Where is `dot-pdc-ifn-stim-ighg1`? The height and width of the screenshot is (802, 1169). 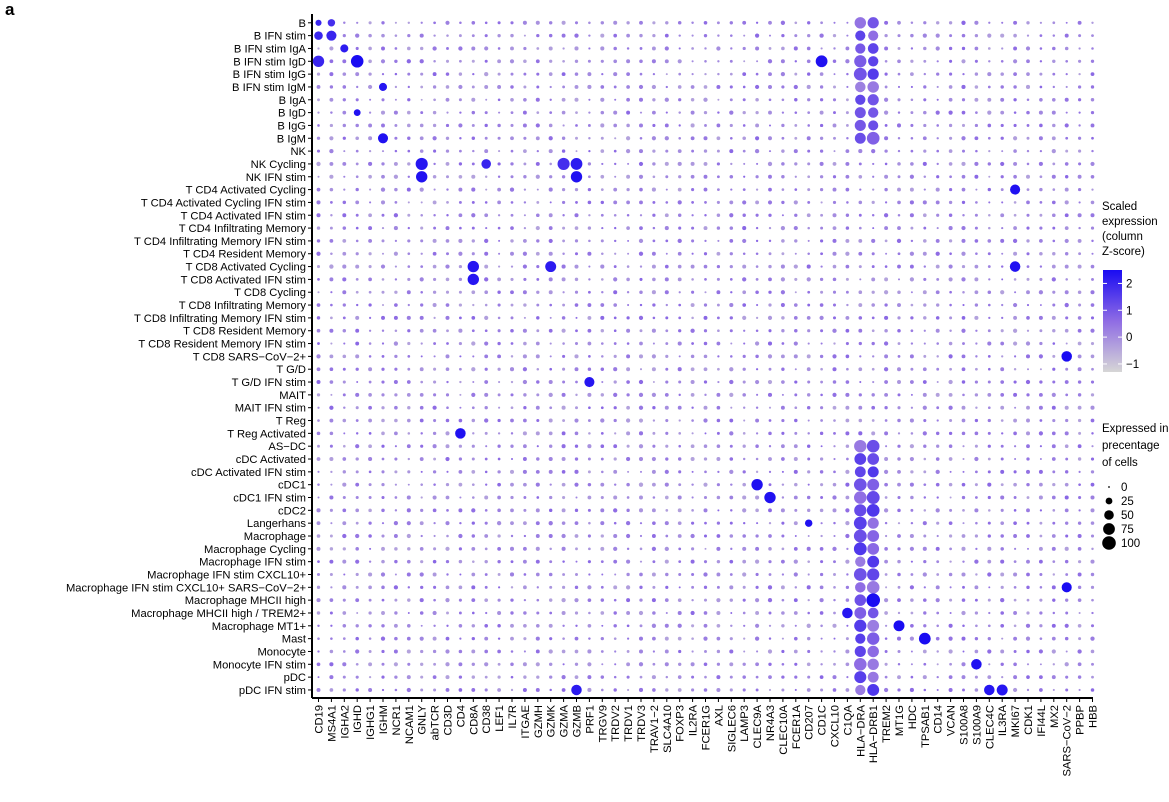
dot-pdc-ifn-stim-ighg1 is located at coordinates (370, 689).